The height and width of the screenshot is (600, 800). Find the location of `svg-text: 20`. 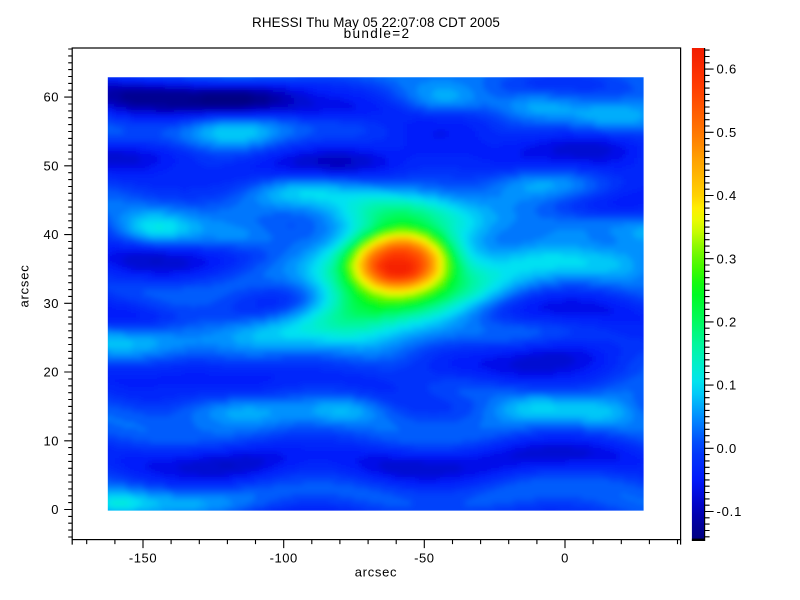

svg-text: 20 is located at coordinates (51, 372).